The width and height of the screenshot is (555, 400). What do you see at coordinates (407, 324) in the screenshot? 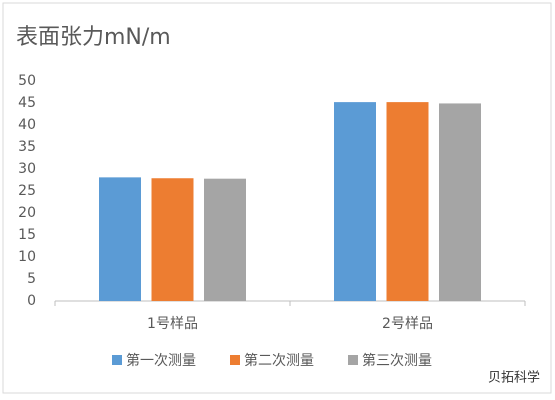
I see `x-tick-label: 2号样品` at bounding box center [407, 324].